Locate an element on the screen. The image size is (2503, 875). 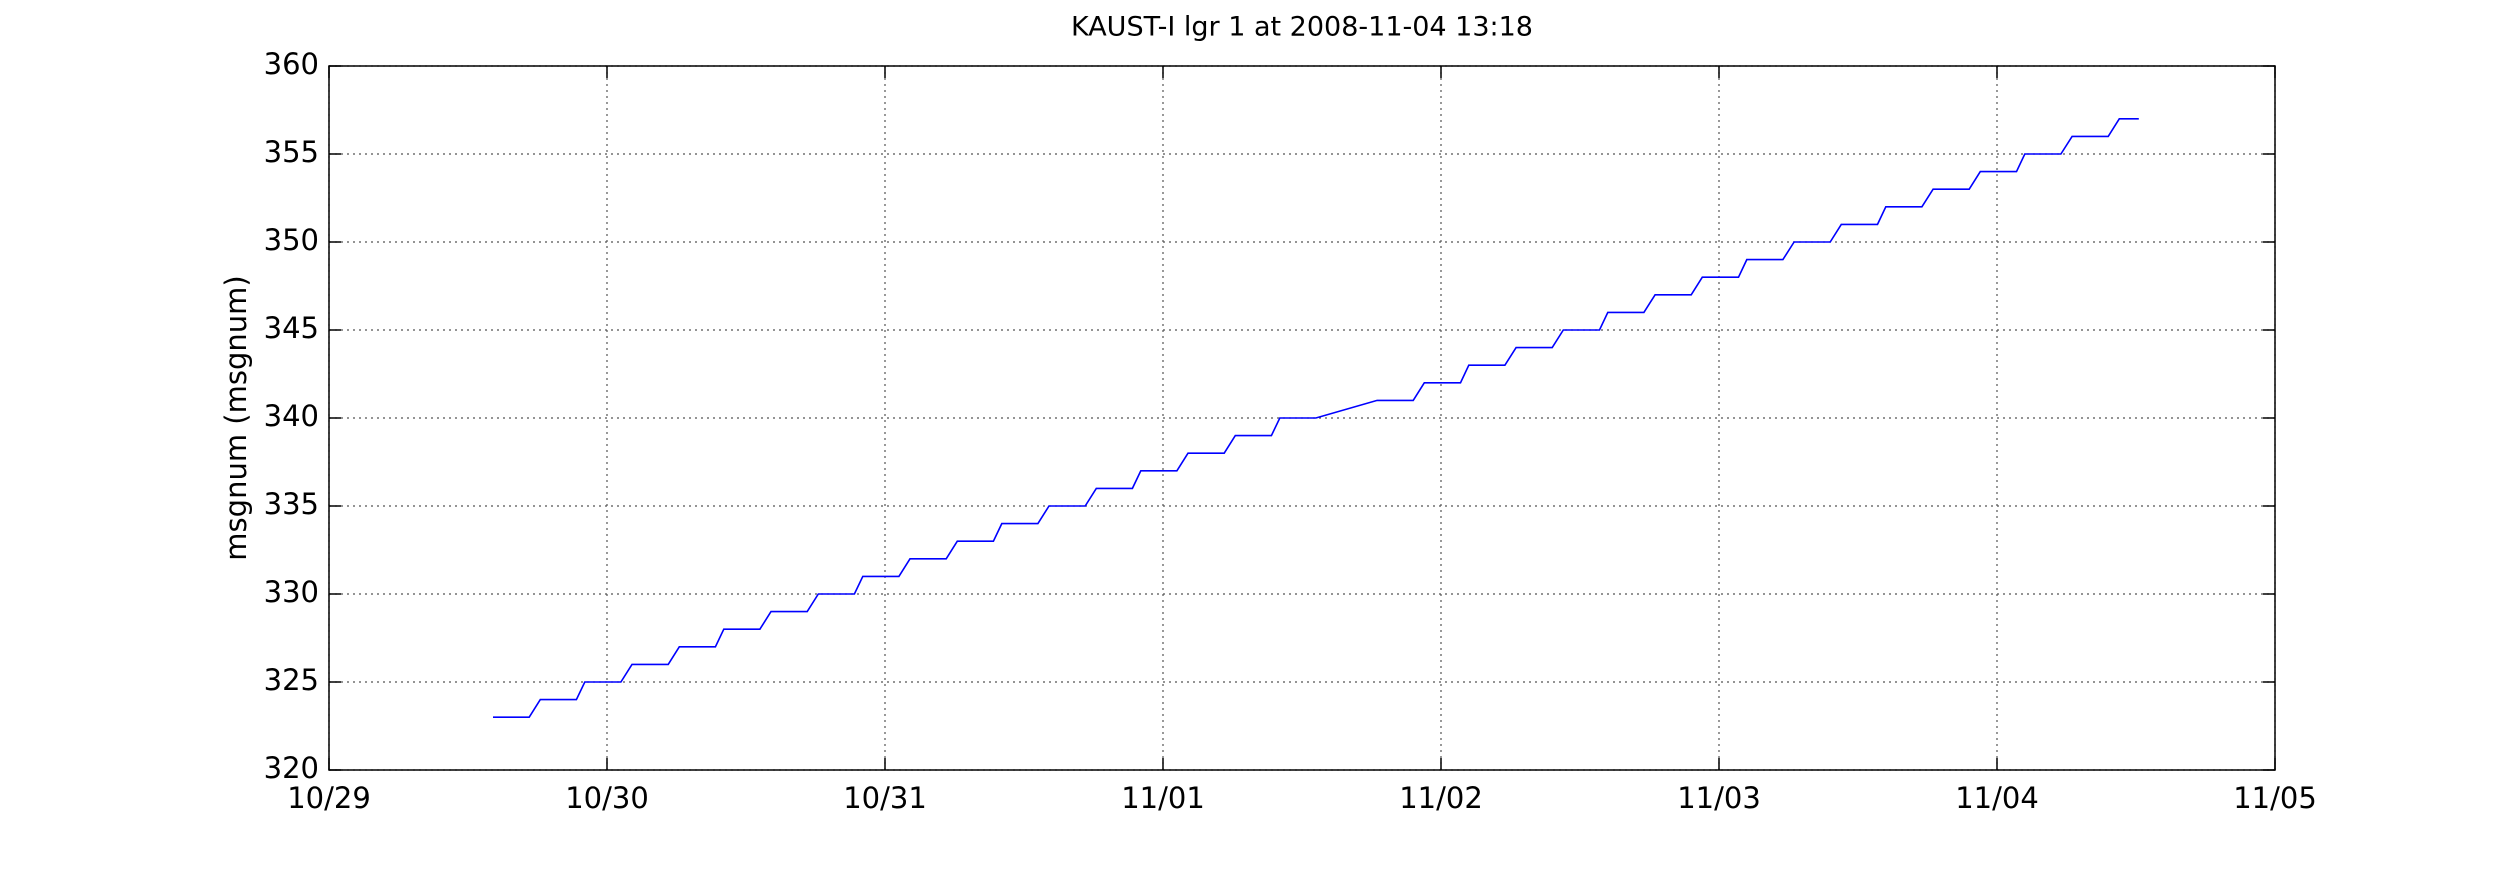
x-tick-label: 11/05 is located at coordinates (2275, 798).